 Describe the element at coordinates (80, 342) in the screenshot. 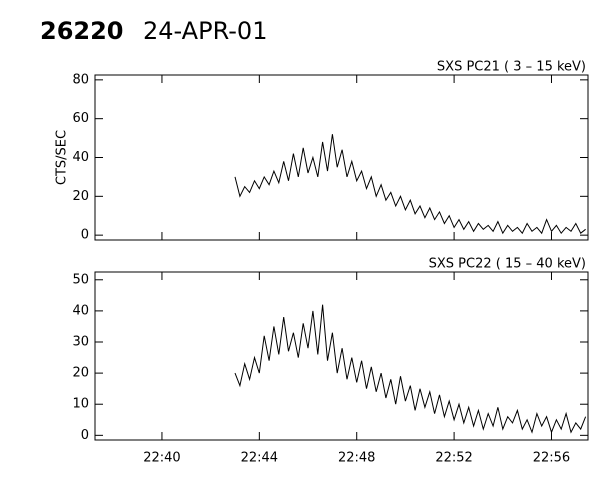

I see `y-tick-label: 30` at that location.